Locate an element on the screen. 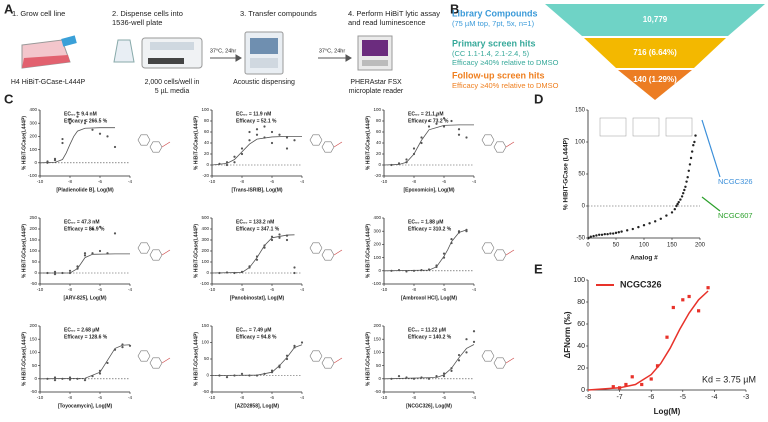 This screenshot has height=422, width=768. y-axis-label: % HiBiT-GCase(L444P) is located at coordinates (24, 251).